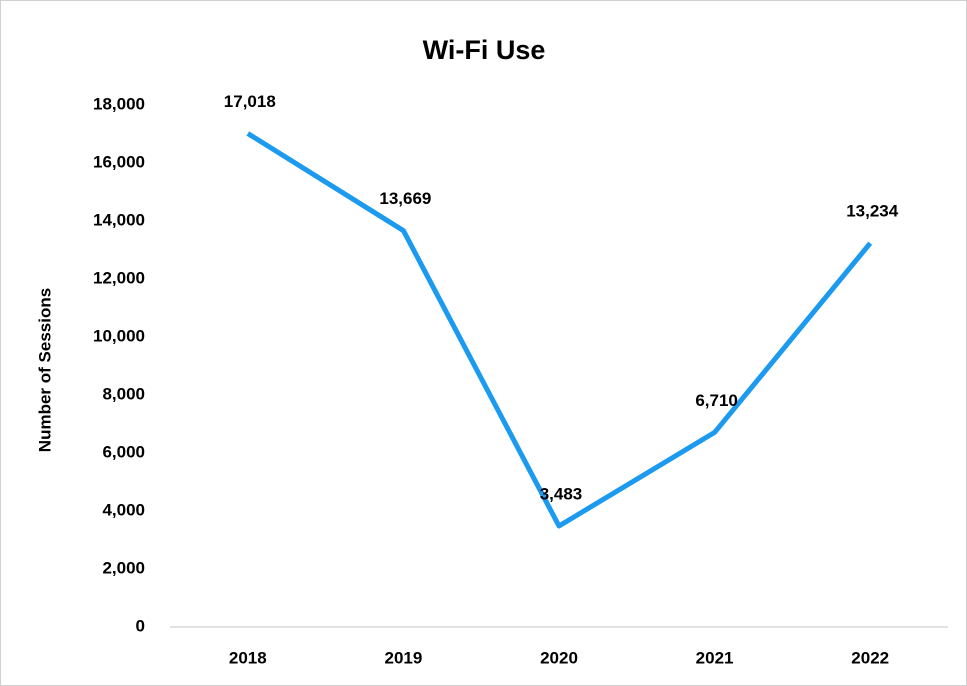 The width and height of the screenshot is (967, 686). What do you see at coordinates (405, 198) in the screenshot?
I see `data-label: 13,669` at bounding box center [405, 198].